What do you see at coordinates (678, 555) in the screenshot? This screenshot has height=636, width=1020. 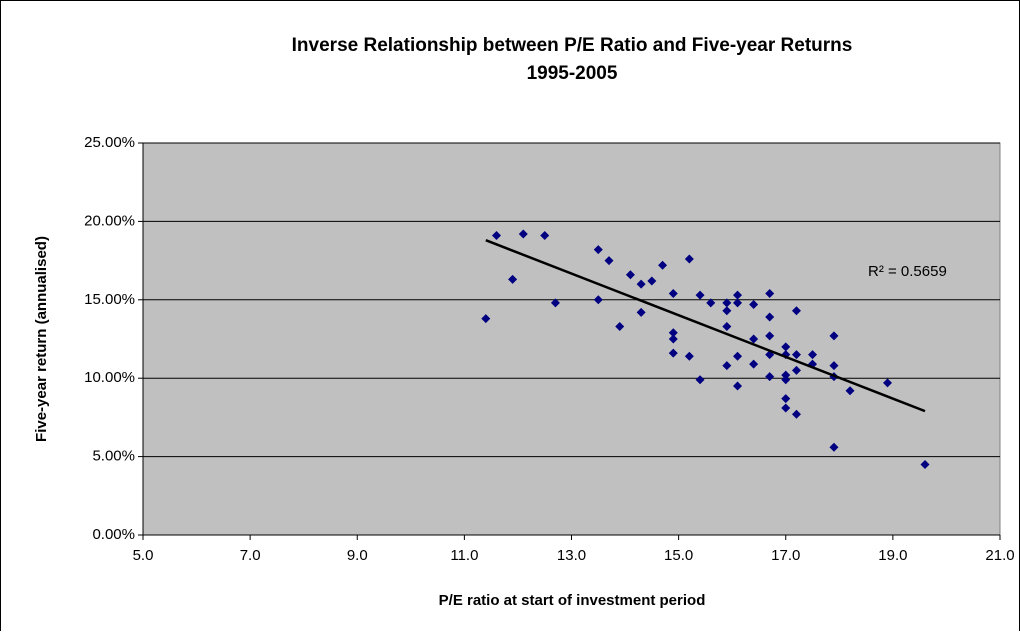 I see `x-tick-label: 15.0` at bounding box center [678, 555].